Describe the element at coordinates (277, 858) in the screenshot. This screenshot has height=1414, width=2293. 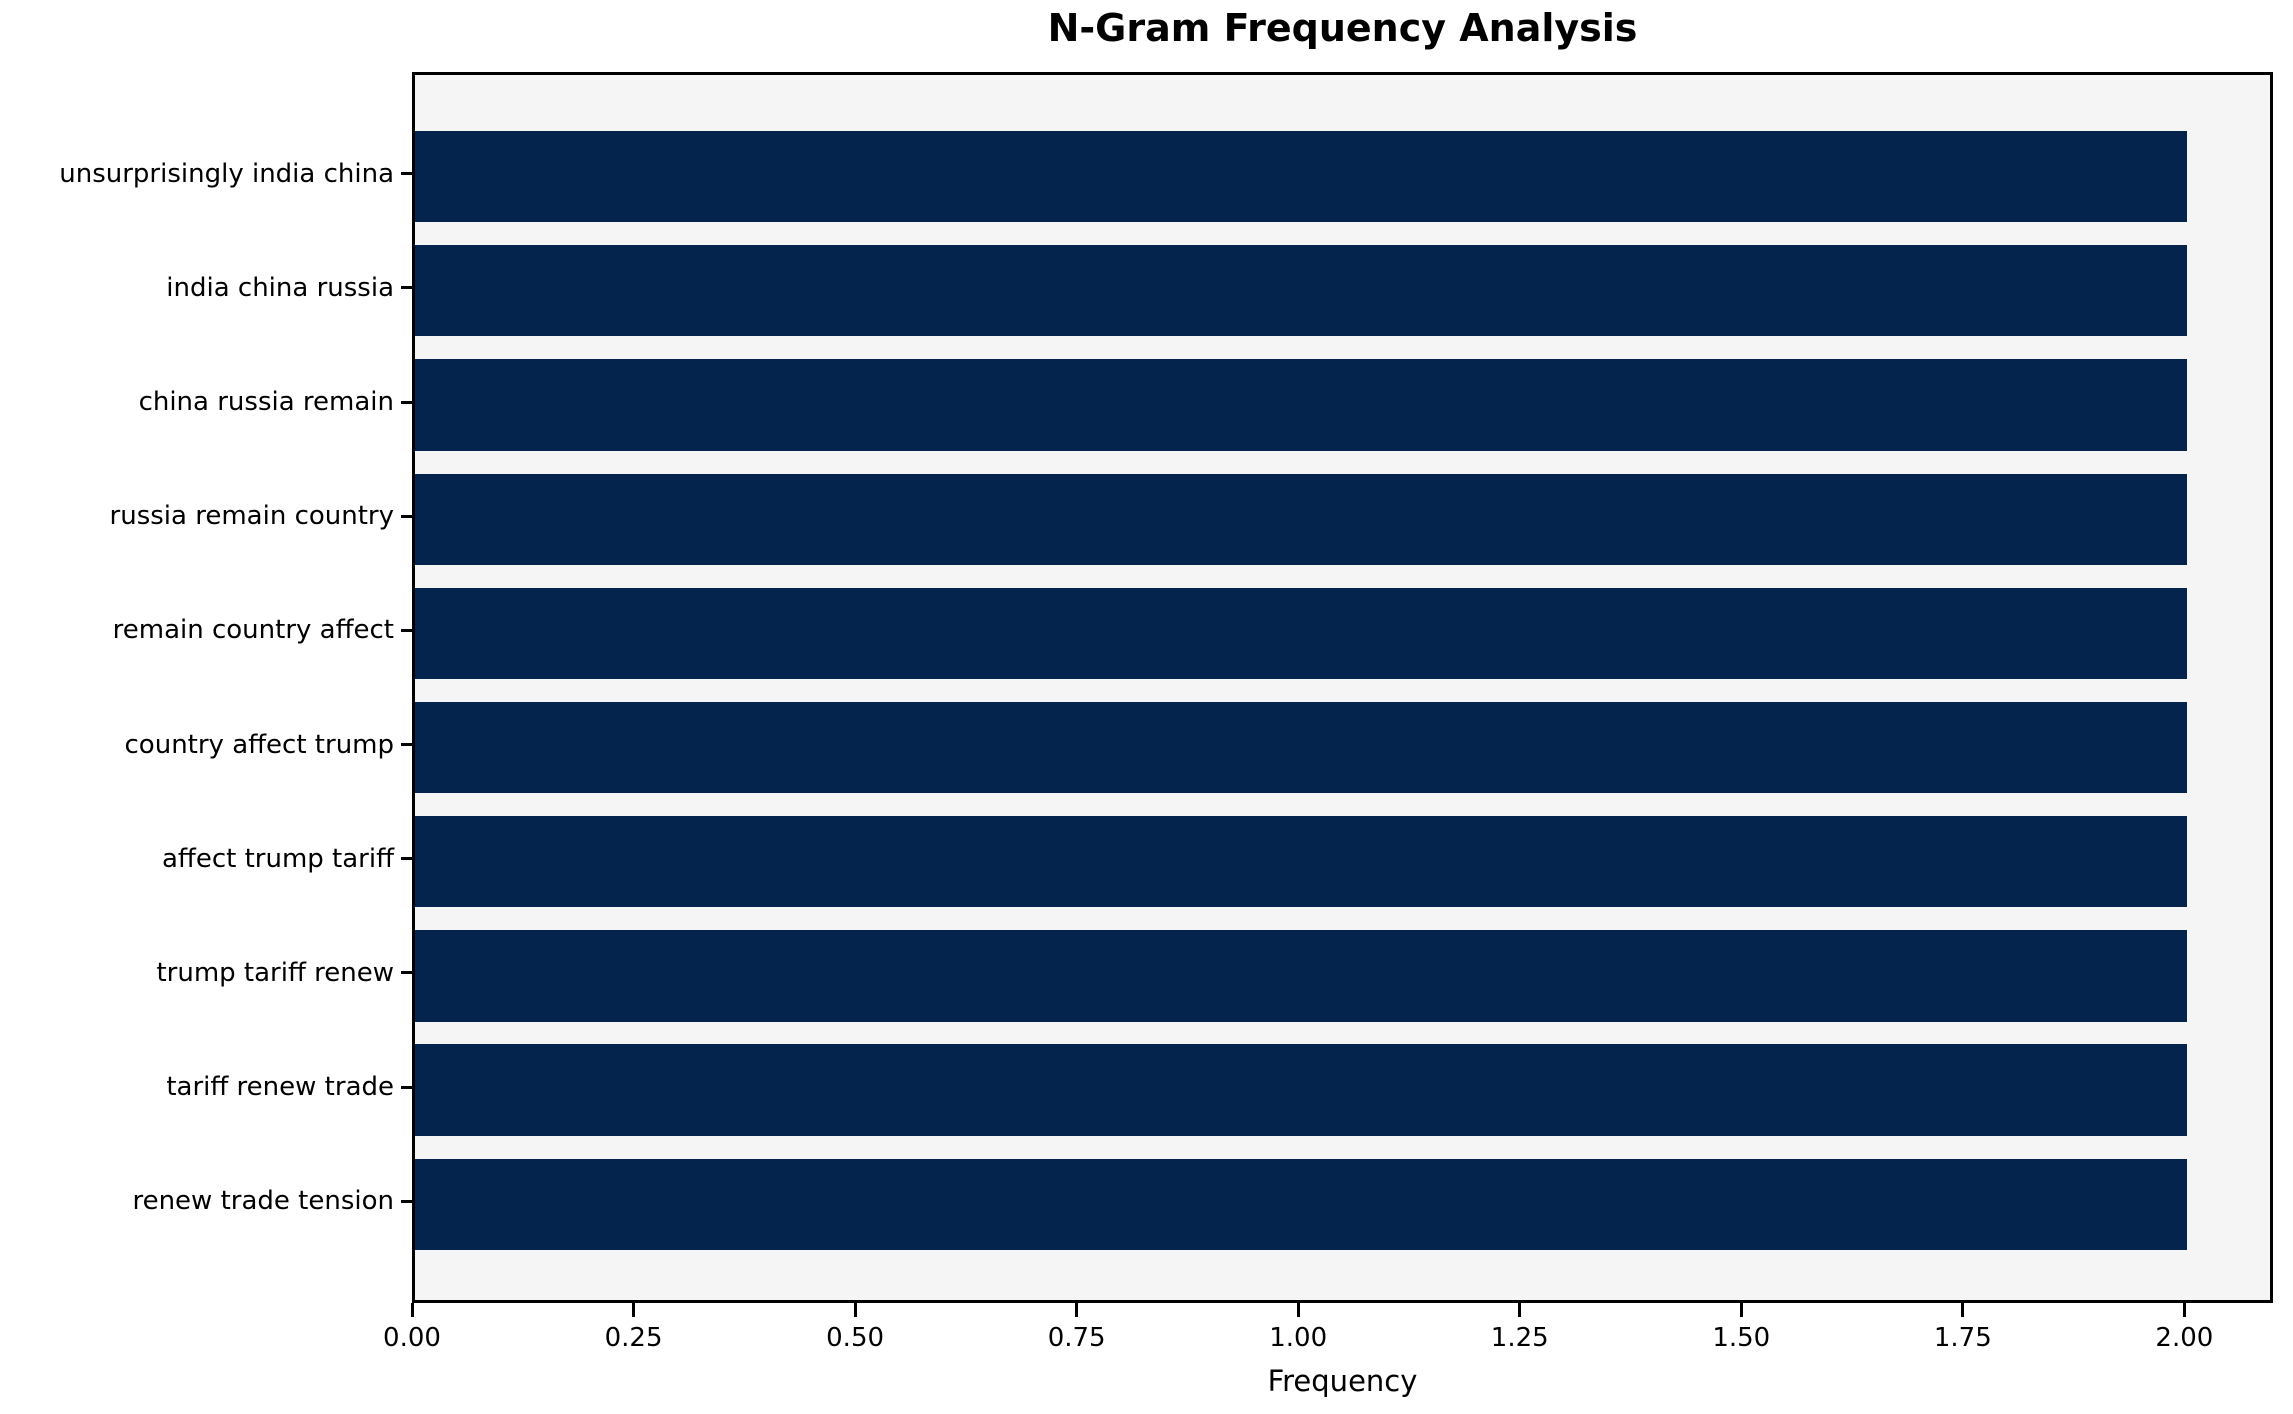
I see `y-tick-label: affect trump tariff` at that location.